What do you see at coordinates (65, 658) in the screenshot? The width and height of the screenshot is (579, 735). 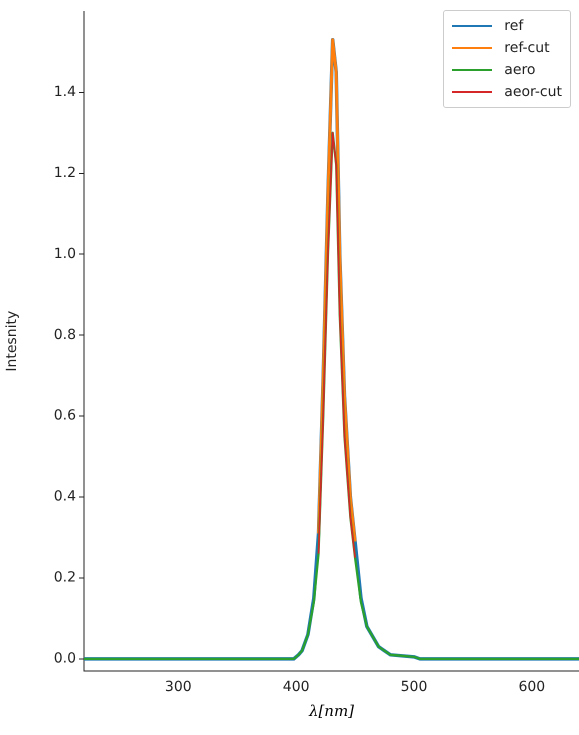 I see `y-tick-label: 0.0` at bounding box center [65, 658].